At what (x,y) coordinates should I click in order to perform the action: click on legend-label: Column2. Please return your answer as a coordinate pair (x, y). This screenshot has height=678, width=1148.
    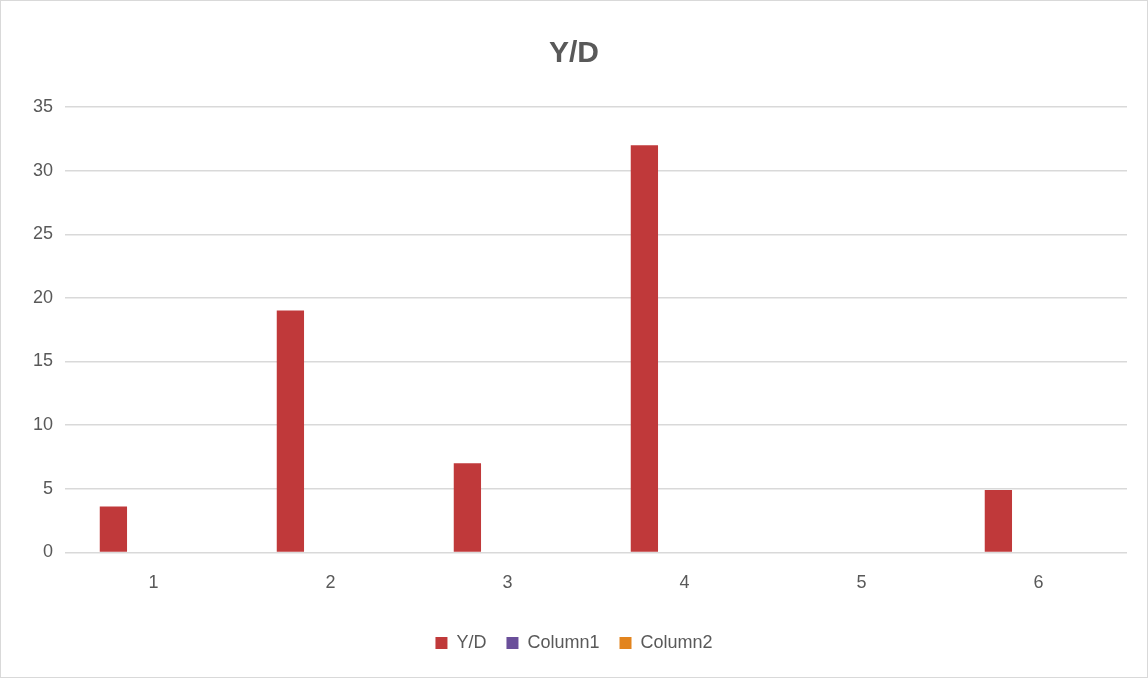
    Looking at the image, I should click on (676, 641).